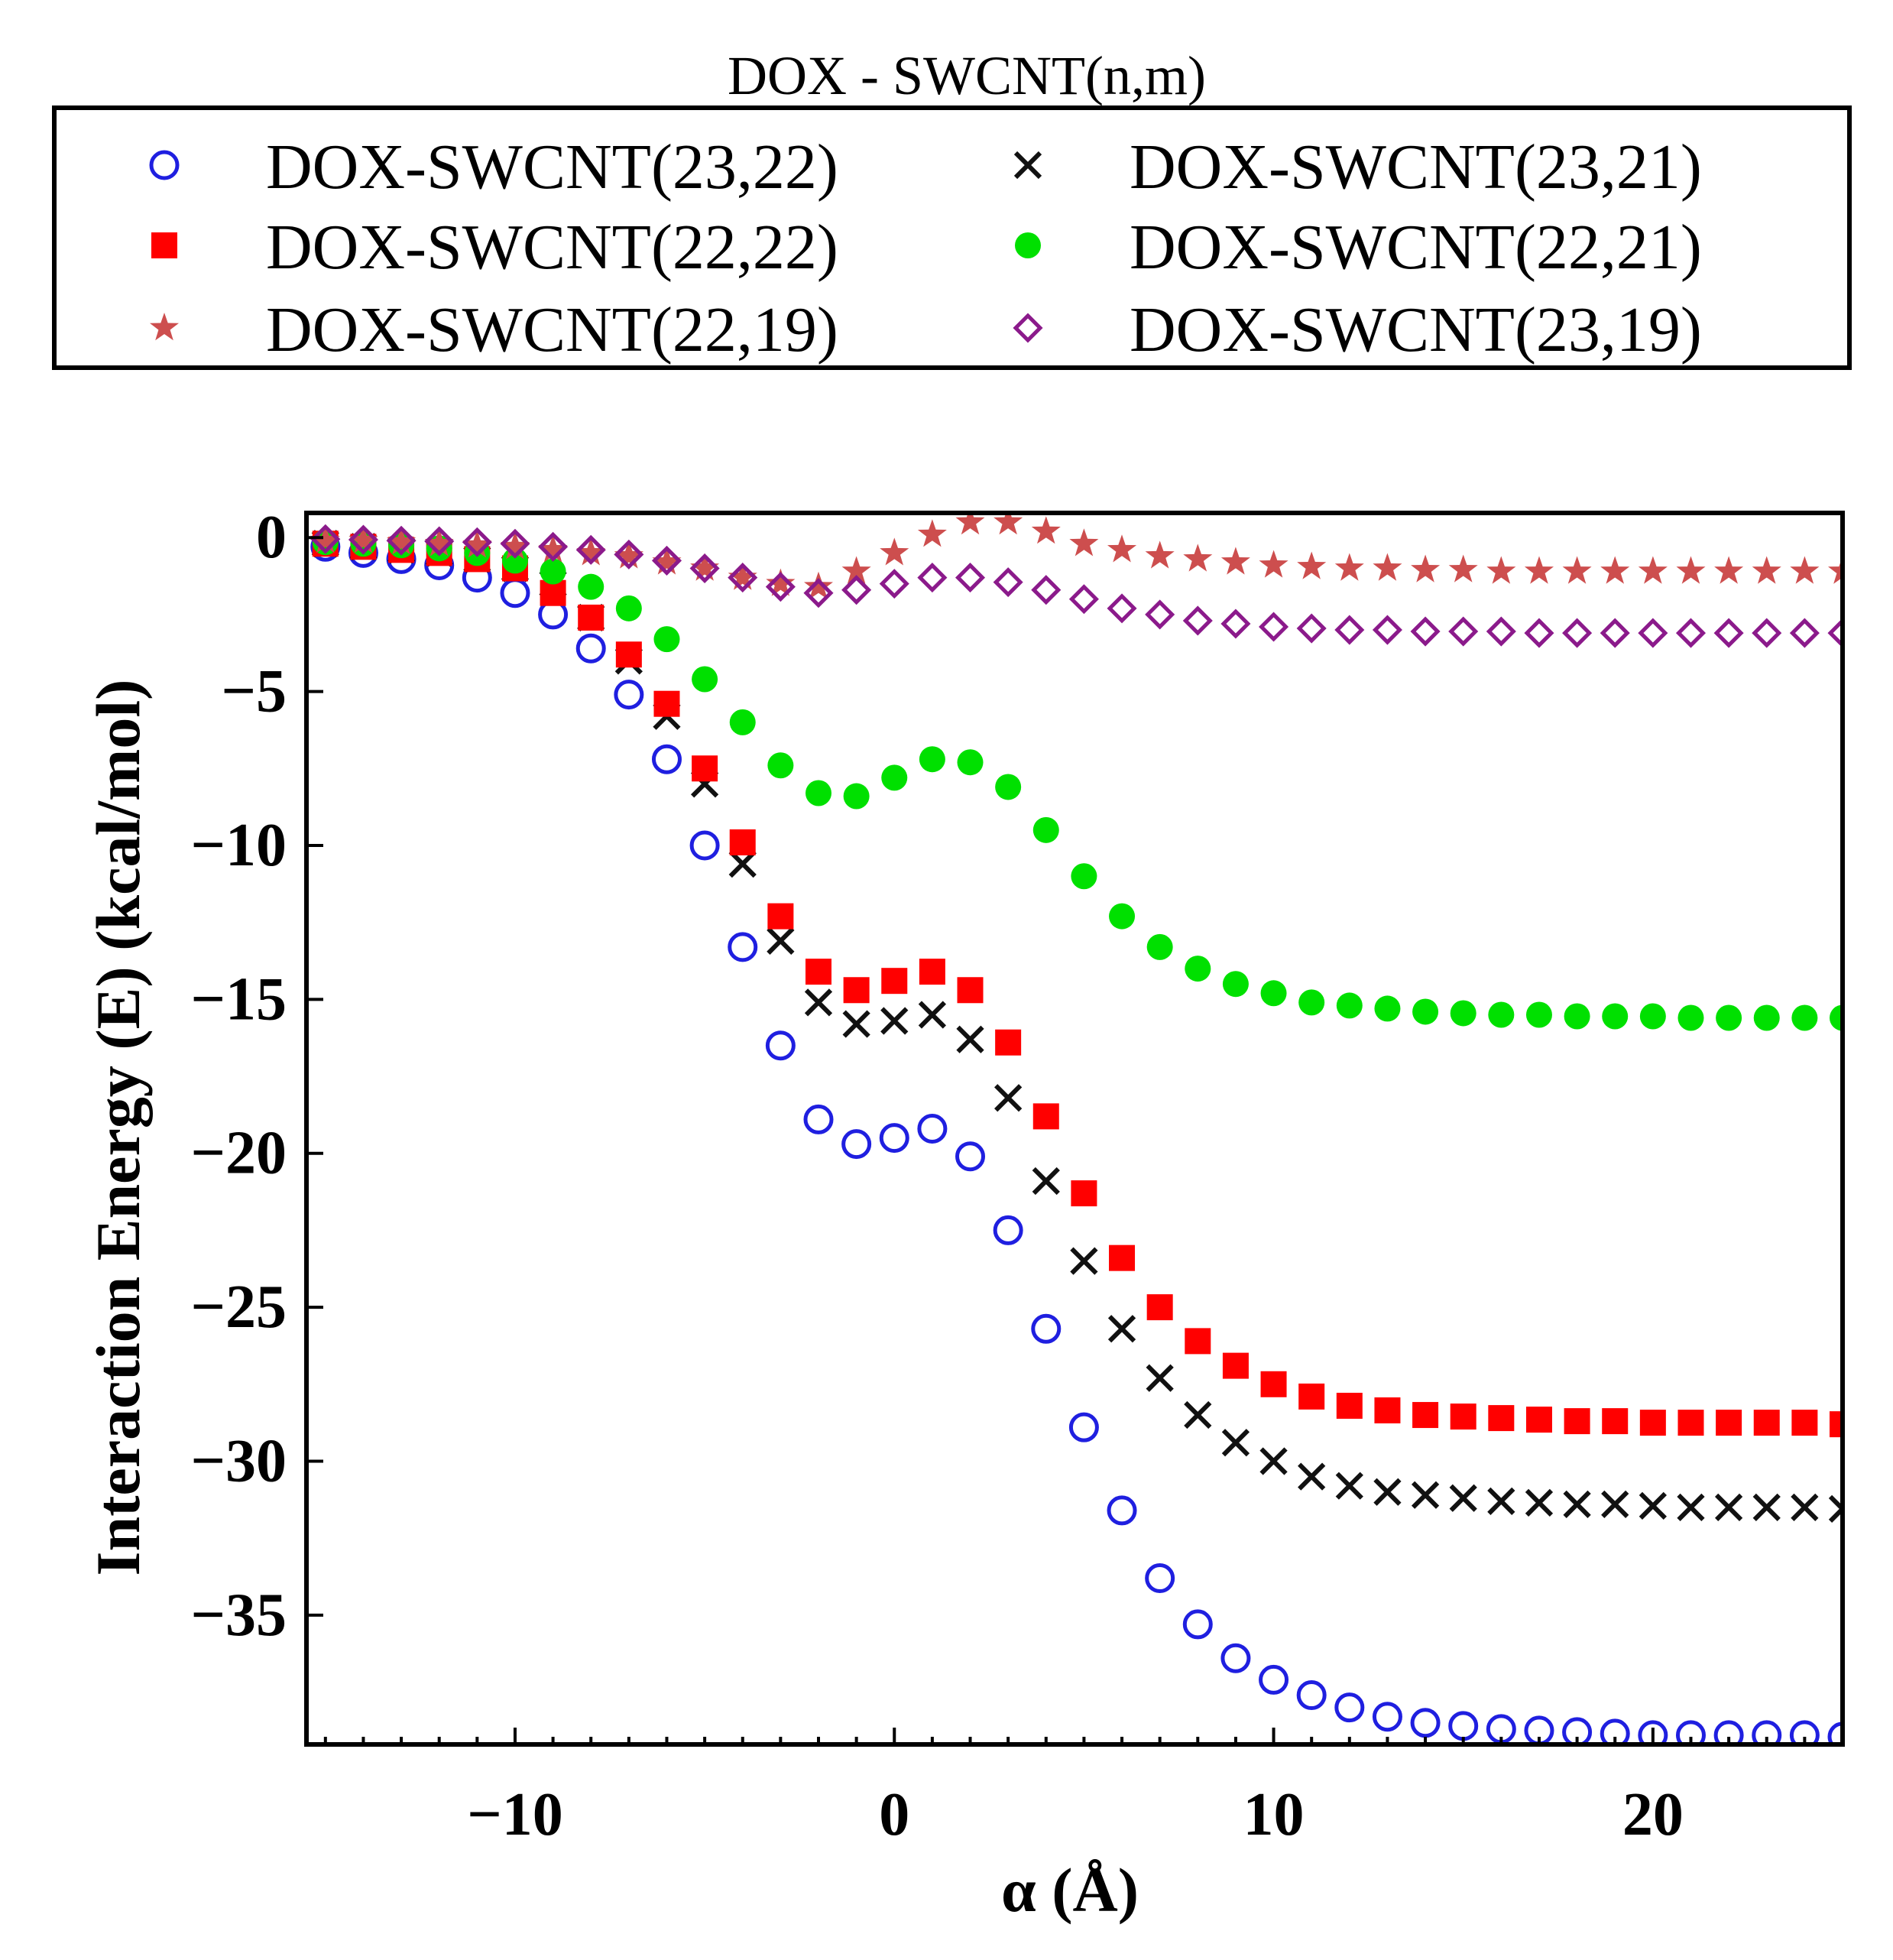 This screenshot has width=1893, height=1960. I want to click on y-axis-label: Interaction Energy (E) (kcal/mol), so click(118, 1128).